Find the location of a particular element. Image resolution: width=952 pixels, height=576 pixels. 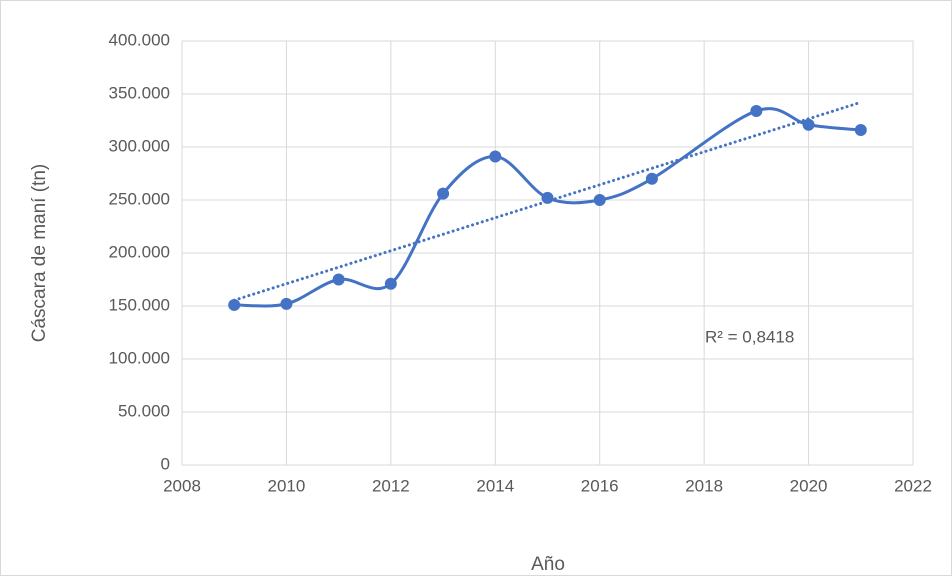

x-tick-label: 2010 is located at coordinates (287, 485).